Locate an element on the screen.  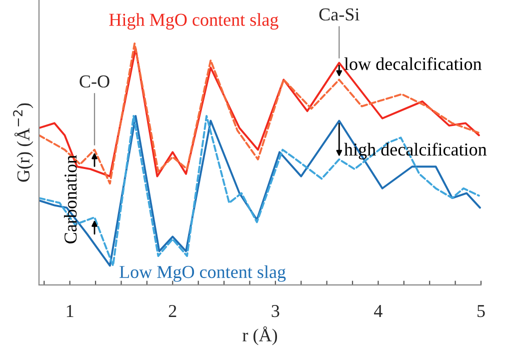
annotation: Low MgO content slag is located at coordinates (203, 273).